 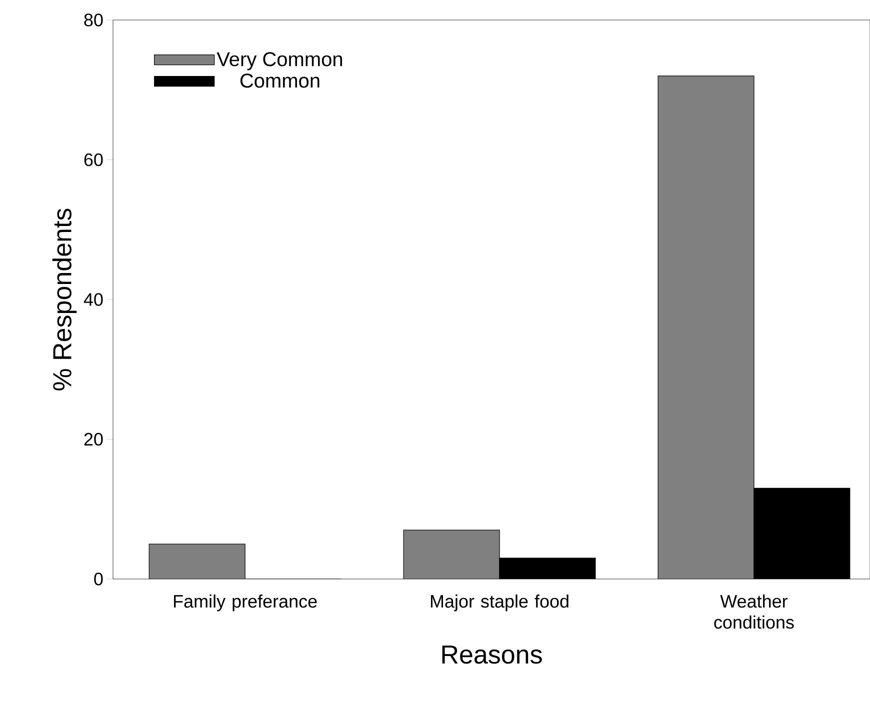 What do you see at coordinates (245, 603) in the screenshot?
I see `x-tick-label: Family preferance` at bounding box center [245, 603].